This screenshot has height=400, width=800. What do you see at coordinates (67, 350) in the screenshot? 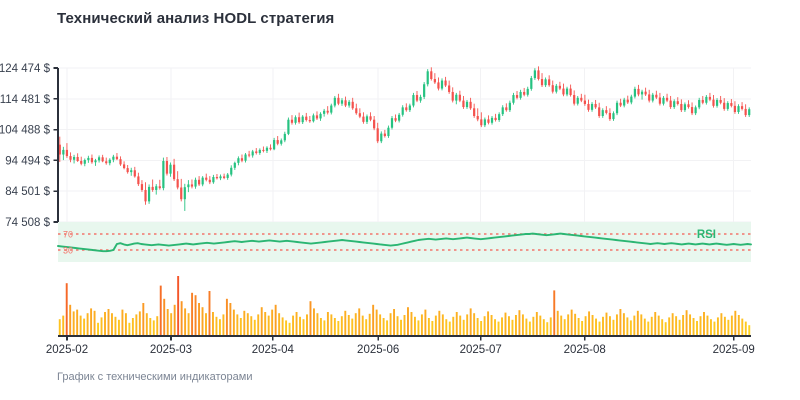
I see `x-axis-tick-label: 2025-02` at bounding box center [67, 350].